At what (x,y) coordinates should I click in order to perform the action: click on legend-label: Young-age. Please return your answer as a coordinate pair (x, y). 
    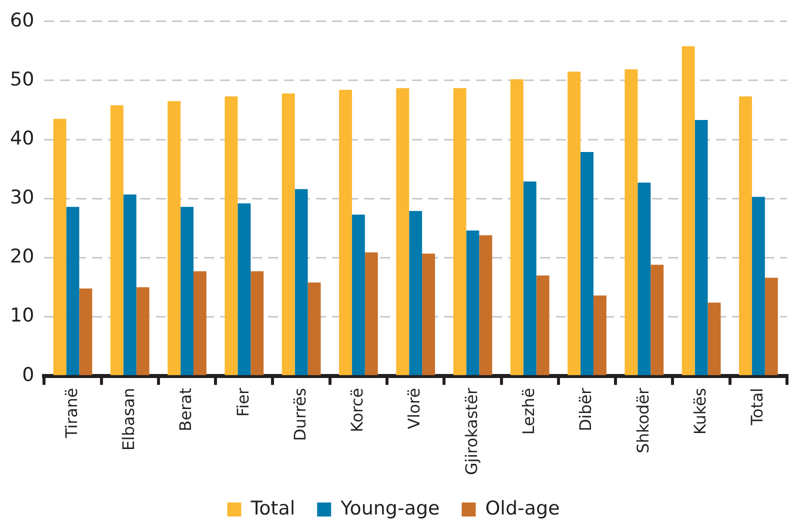
    Looking at the image, I should click on (390, 508).